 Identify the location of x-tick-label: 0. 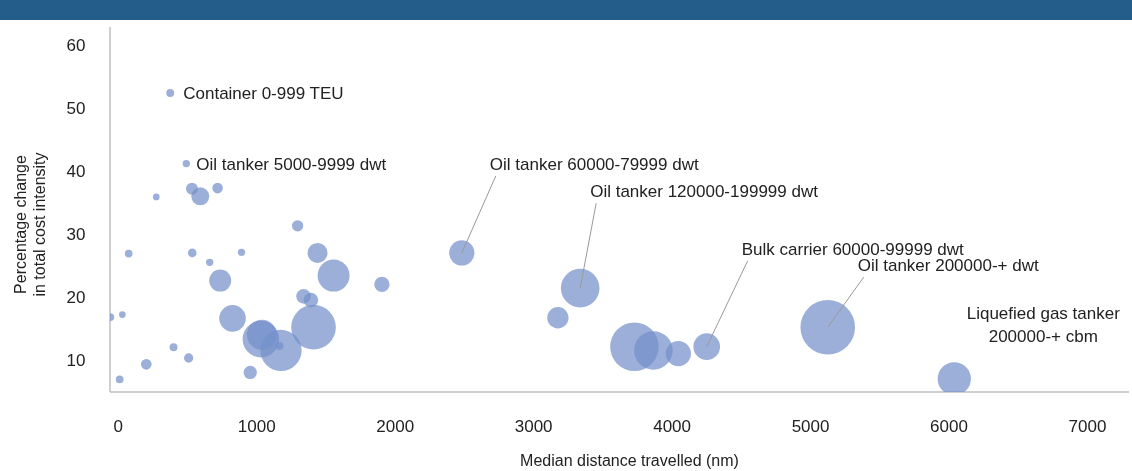
(118, 426).